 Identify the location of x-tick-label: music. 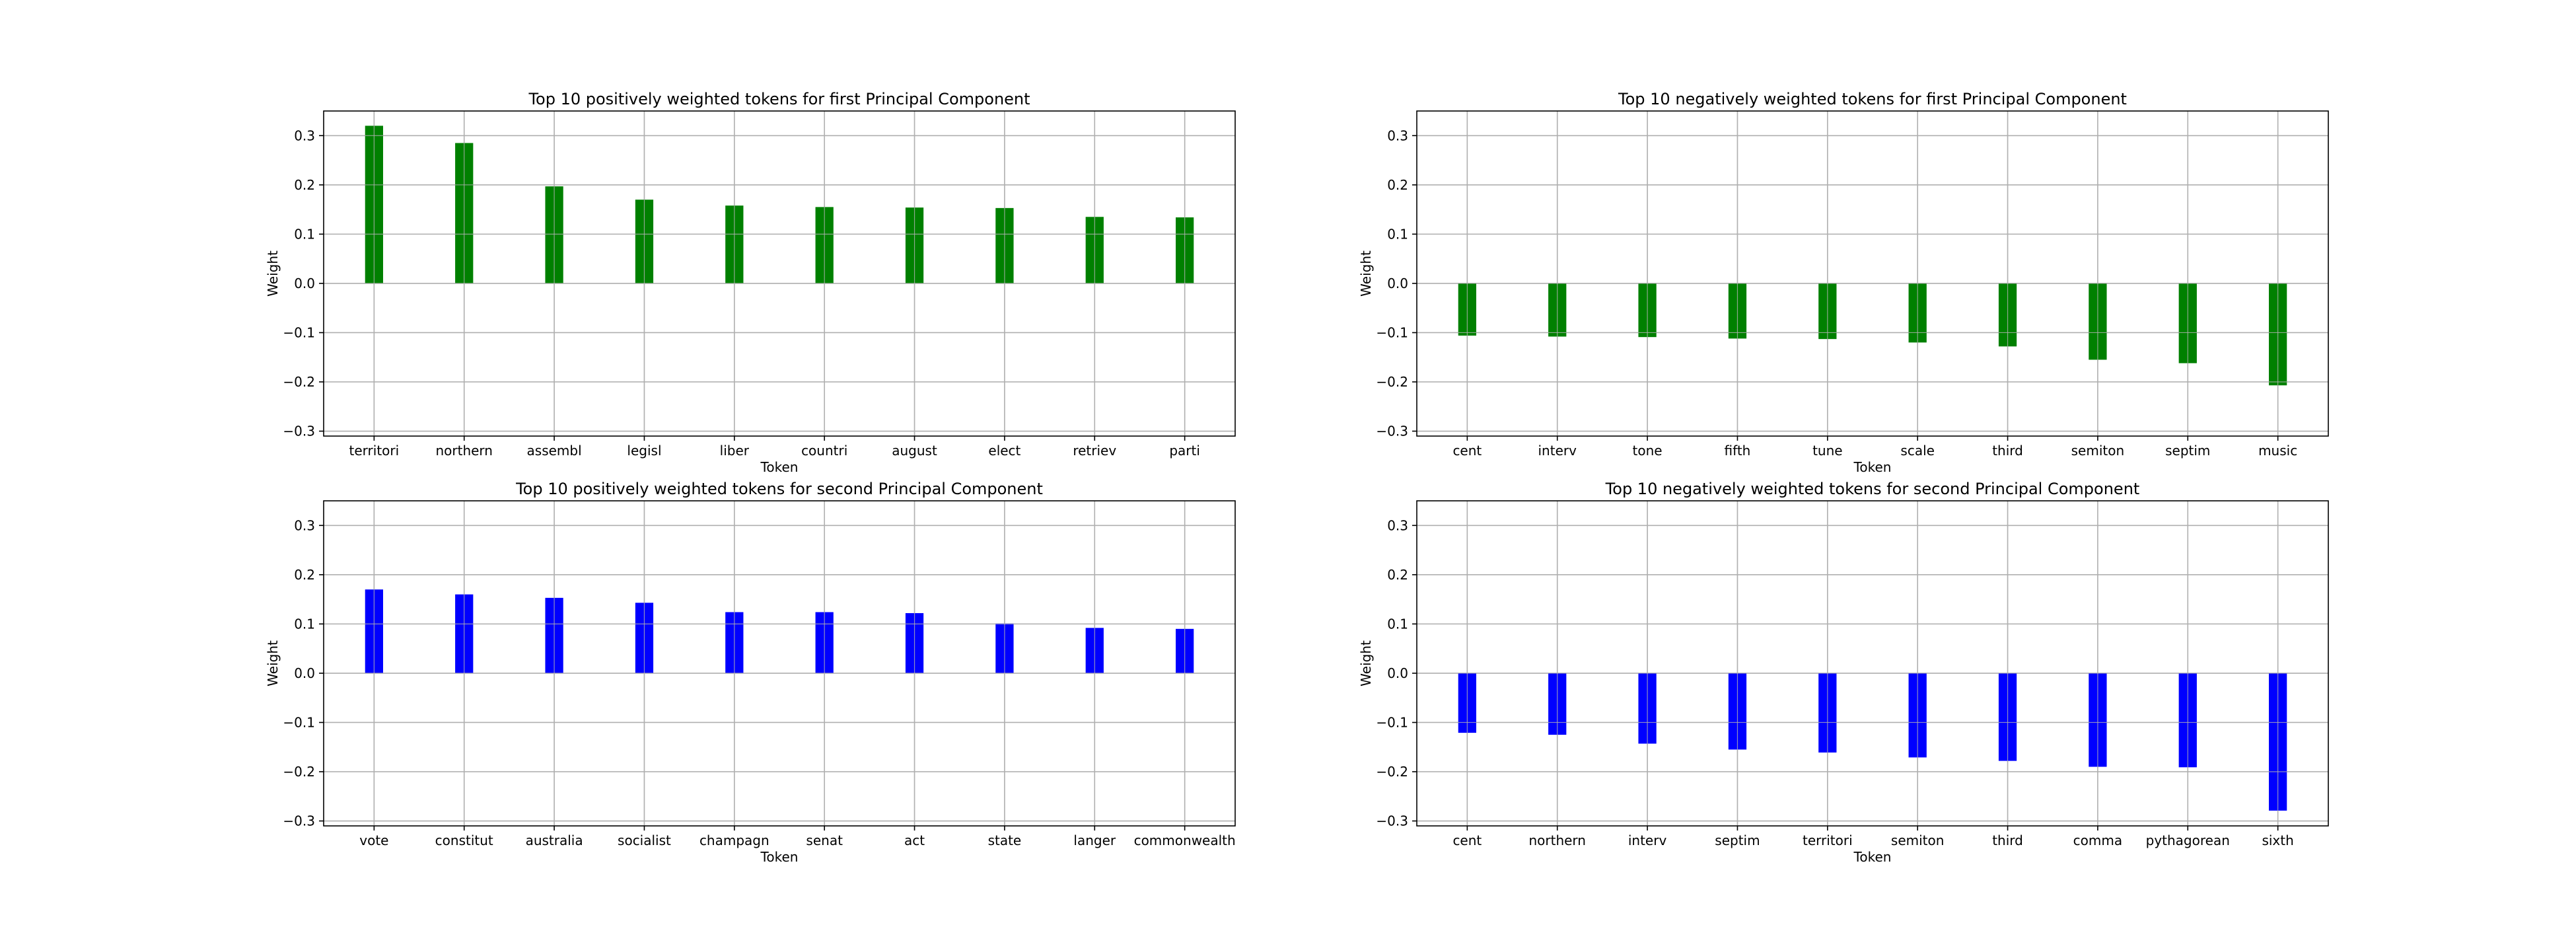
(2277, 451).